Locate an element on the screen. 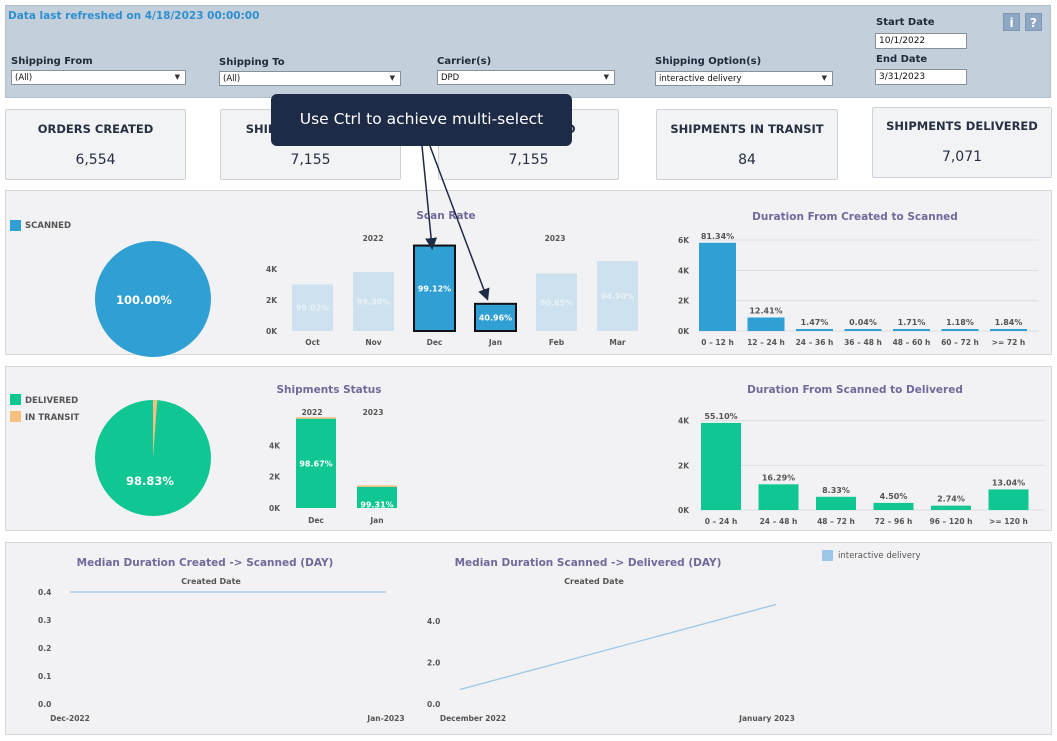  data-label: 2.74% is located at coordinates (951, 499).